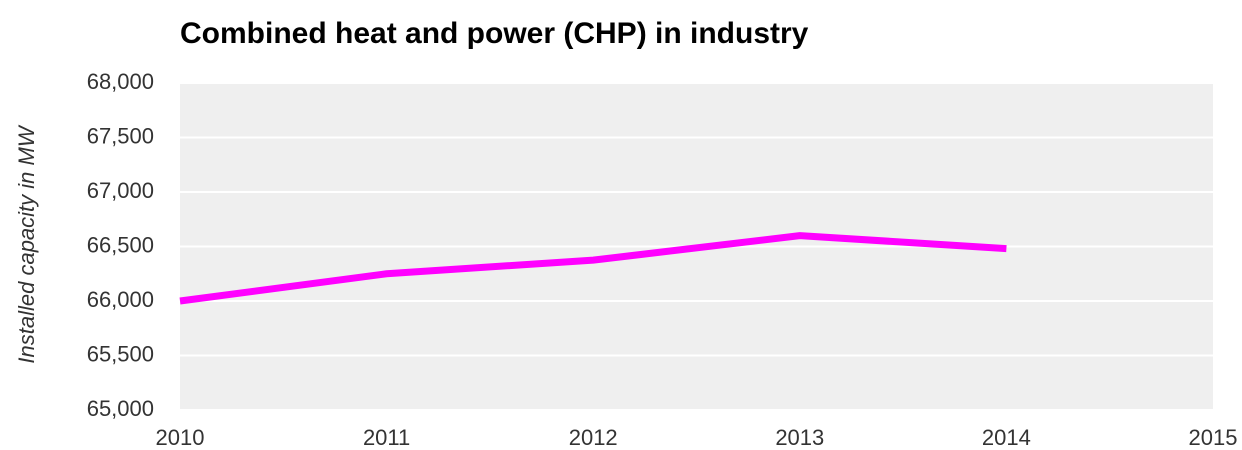 Image resolution: width=1242 pixels, height=450 pixels. Describe the element at coordinates (593, 437) in the screenshot. I see `x-tick-label: 2012` at that location.